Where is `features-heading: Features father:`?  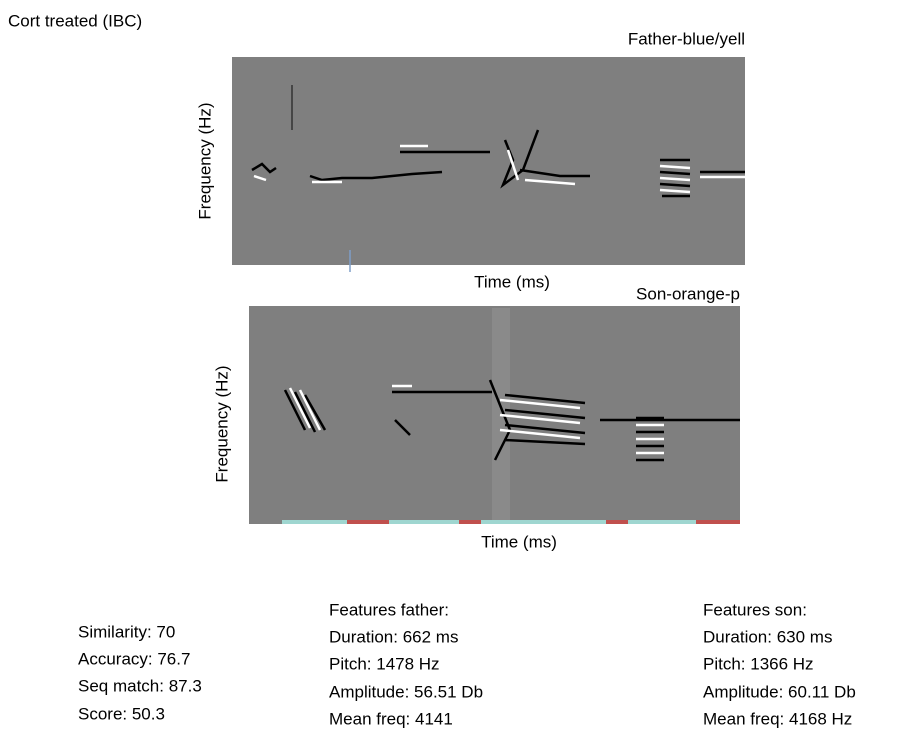 features-heading: Features father: is located at coordinates (389, 609).